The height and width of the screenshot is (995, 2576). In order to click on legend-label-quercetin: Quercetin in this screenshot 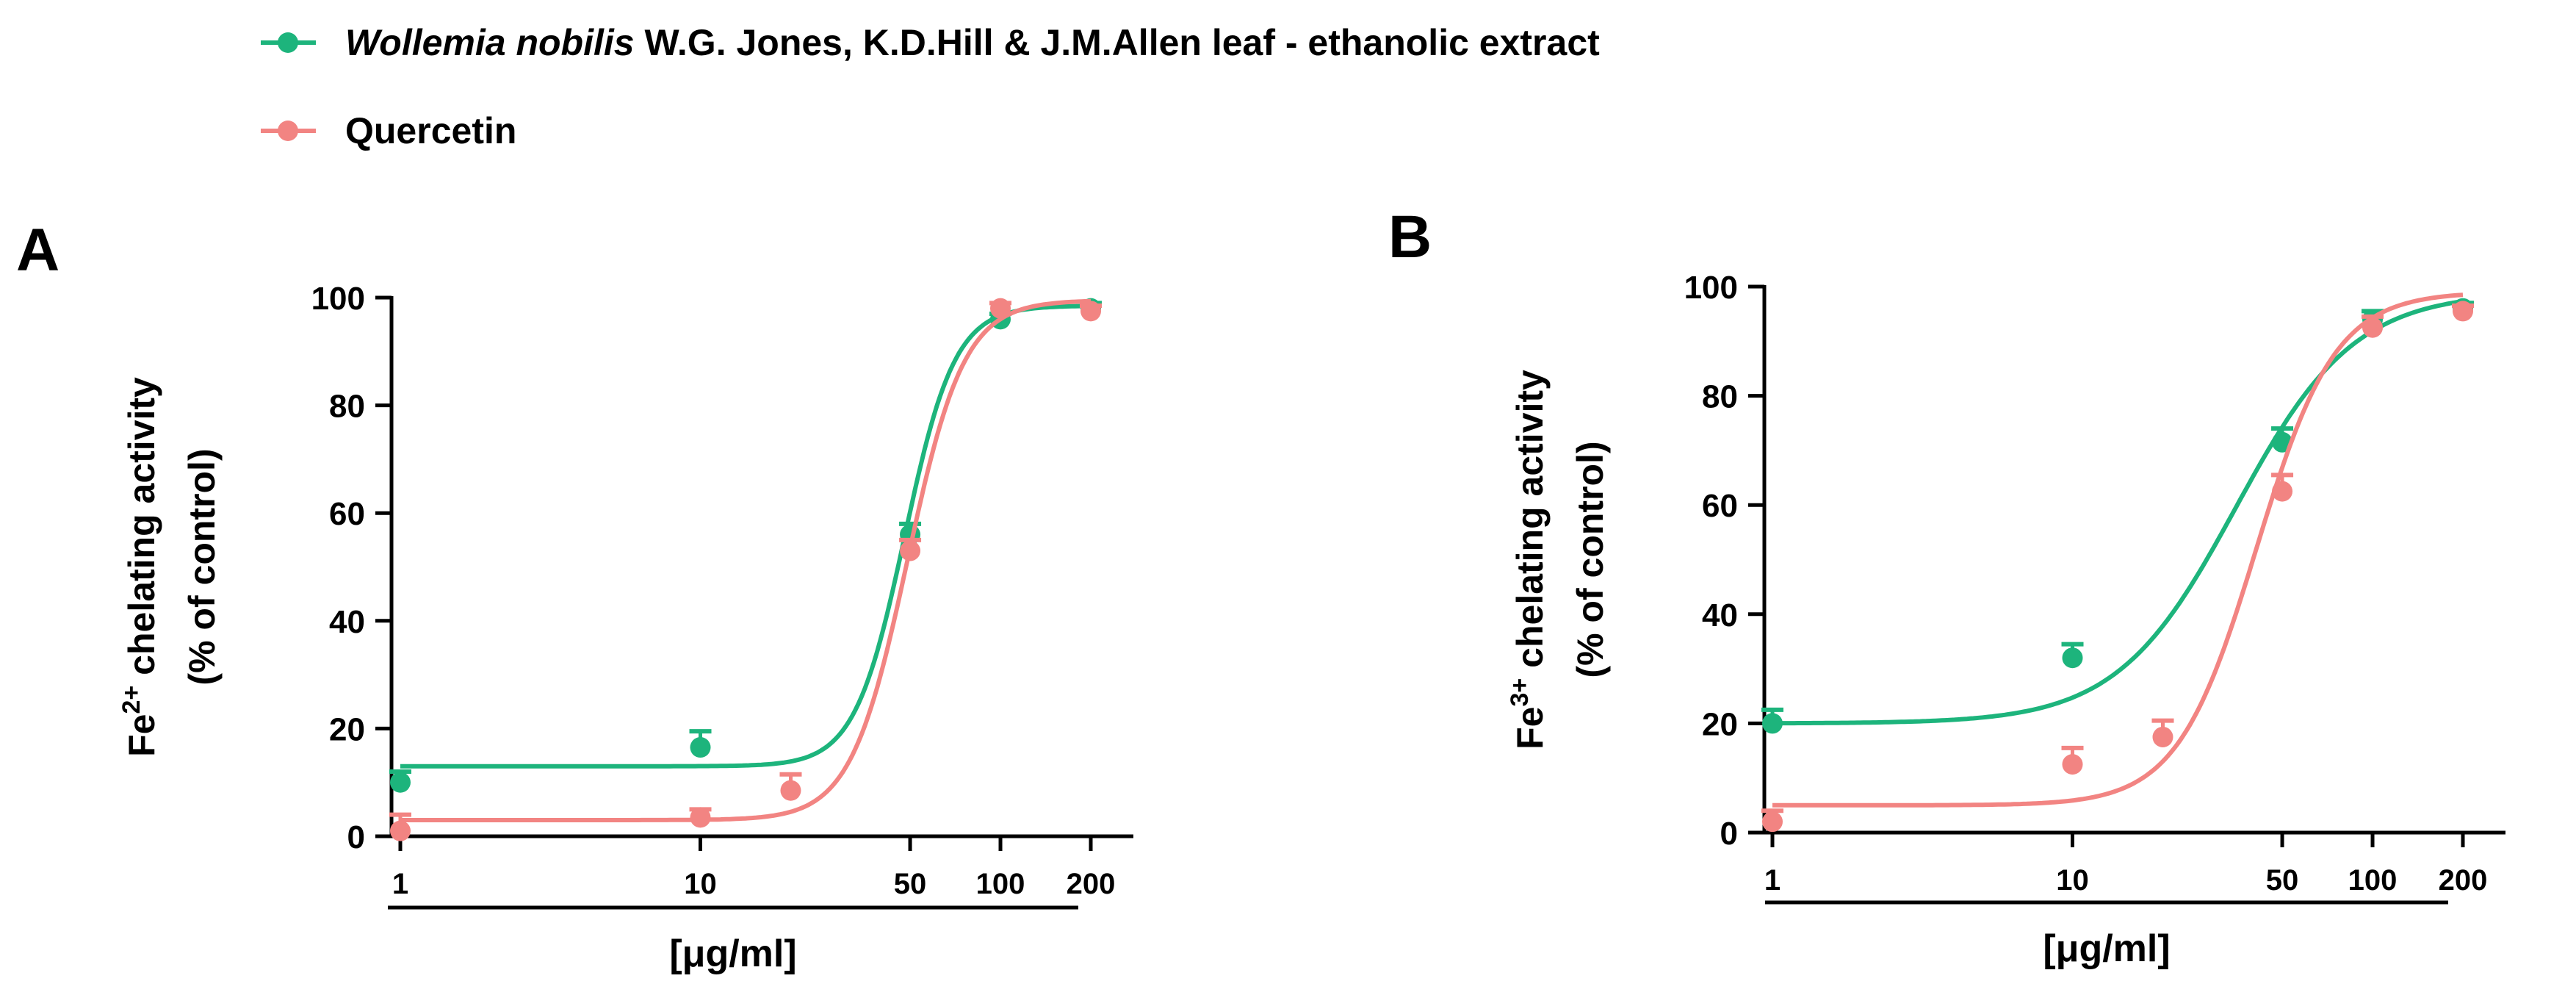, I will do `click(431, 130)`.